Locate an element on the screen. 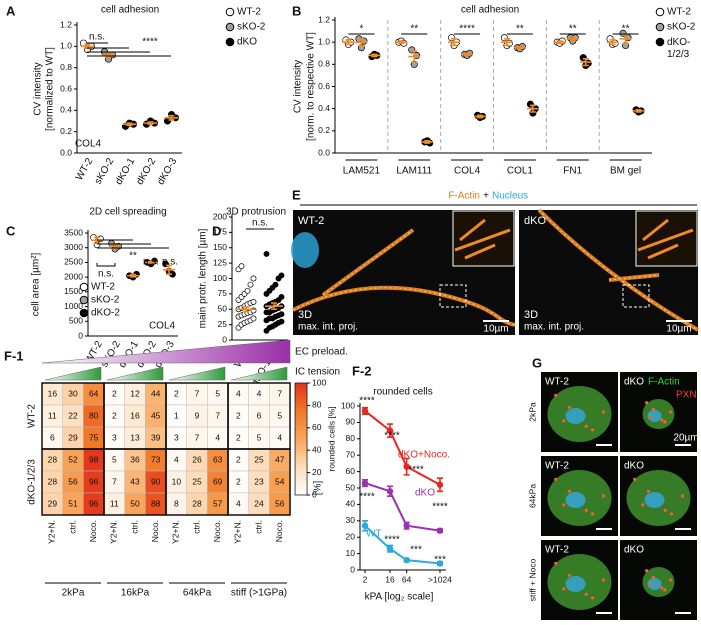  y-tick-label: 50 is located at coordinates (223, 309).